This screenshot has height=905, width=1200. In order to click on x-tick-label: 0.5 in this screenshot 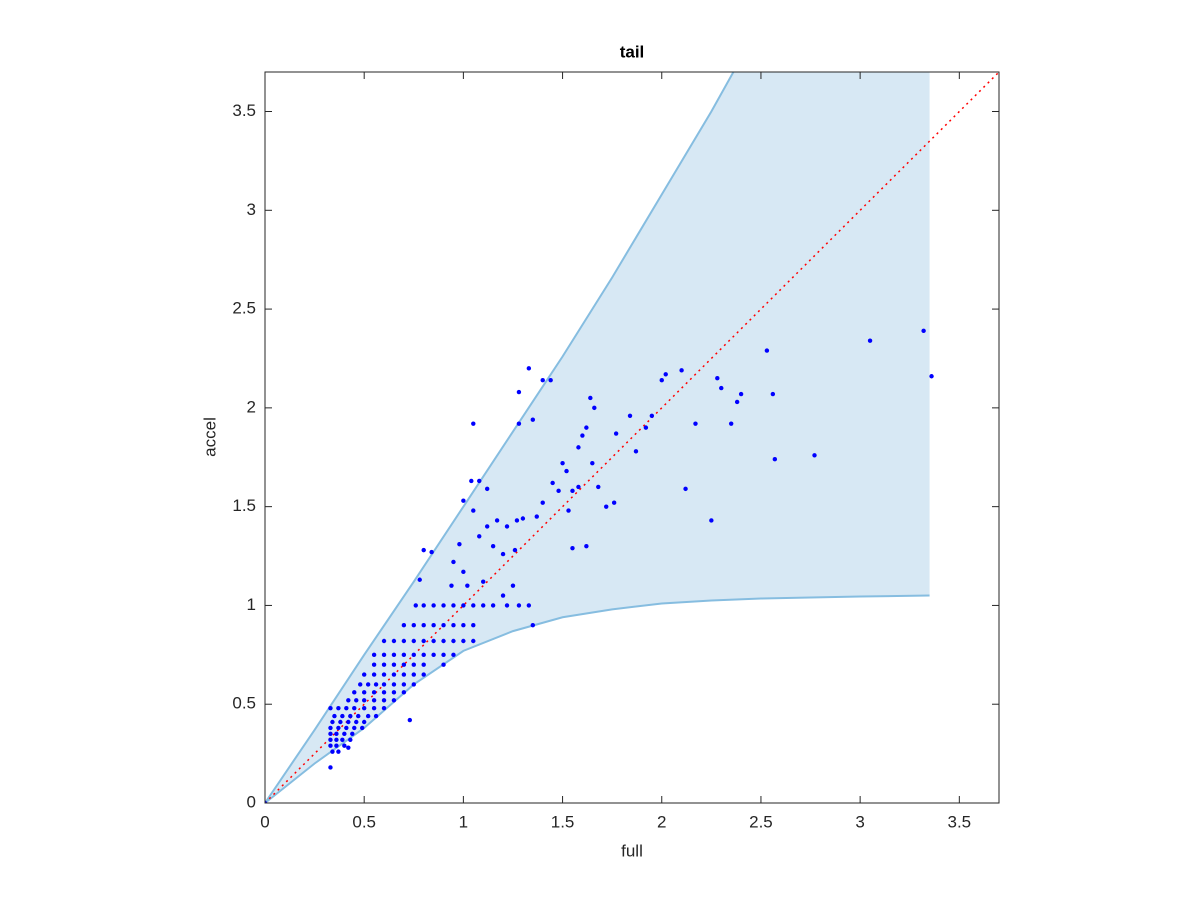, I will do `click(364, 821)`.